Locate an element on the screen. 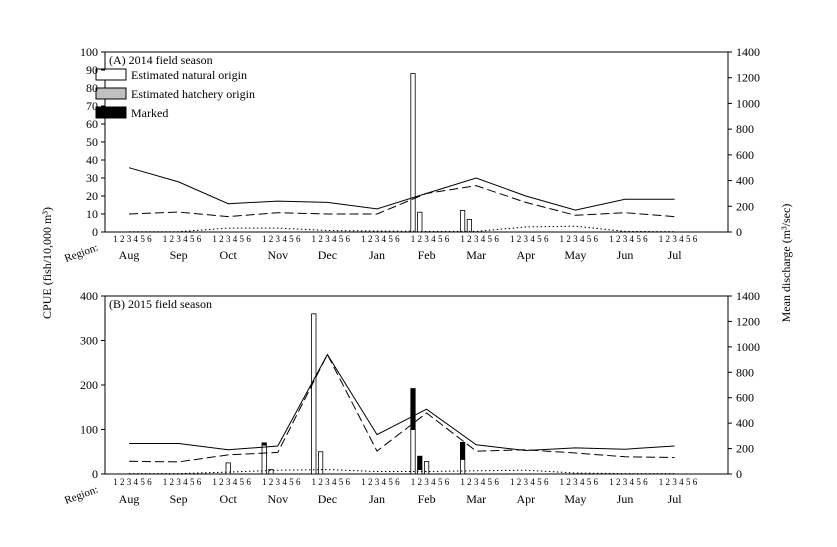 The width and height of the screenshot is (837, 547). month-label: Jan is located at coordinates (377, 499).